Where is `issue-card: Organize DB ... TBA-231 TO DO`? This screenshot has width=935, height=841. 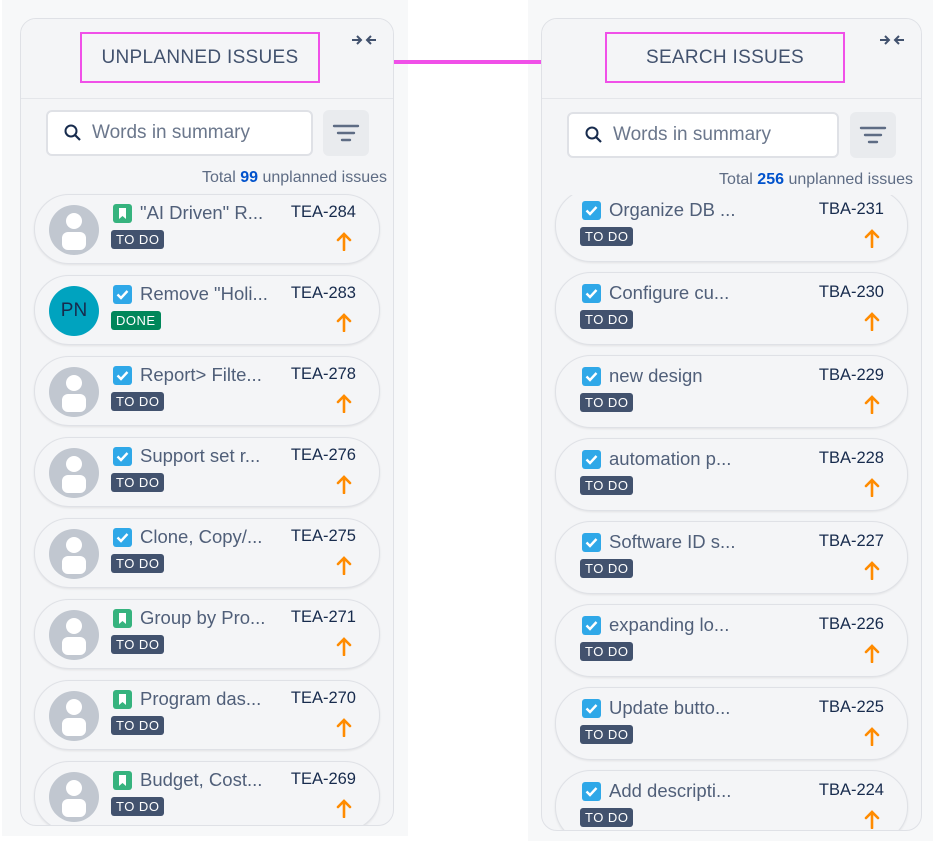 issue-card: Organize DB ... TBA-231 TO DO is located at coordinates (731, 228).